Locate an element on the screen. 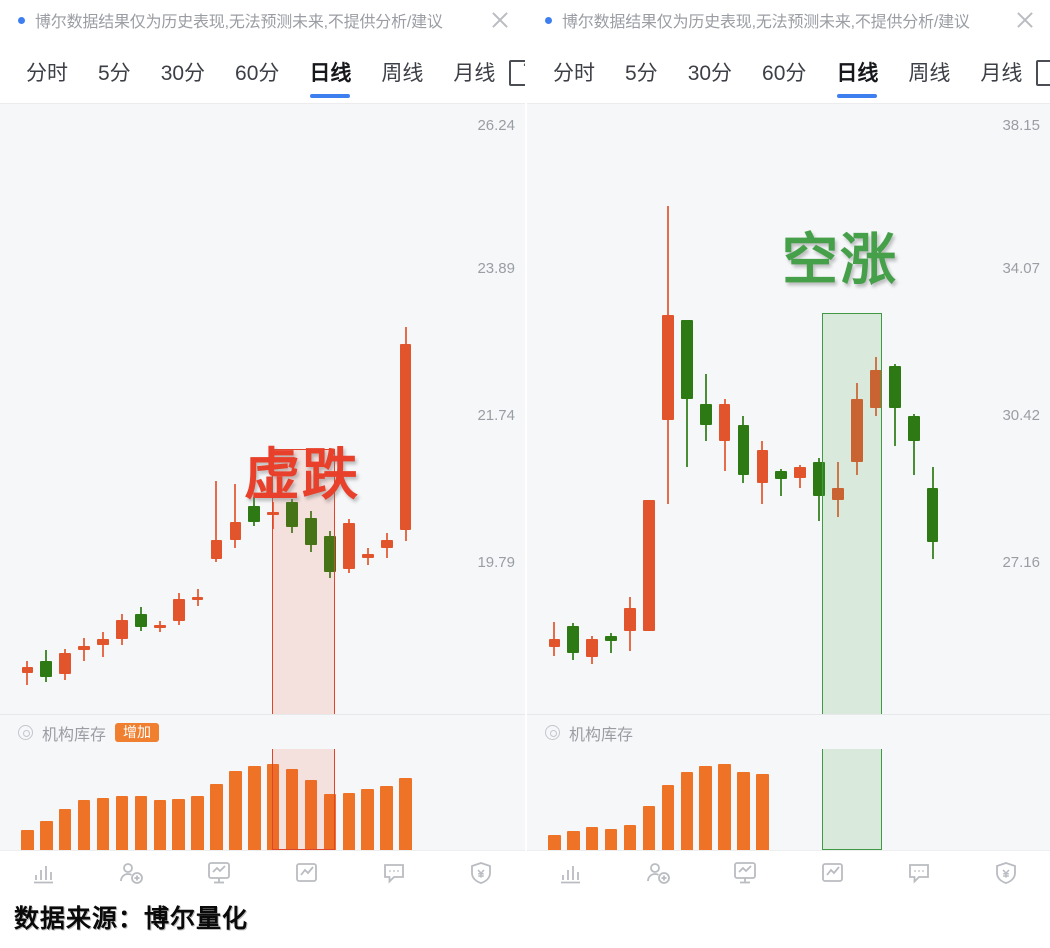 Image resolution: width=1050 pixels, height=948 pixels. person-add-icon is located at coordinates (131, 872).